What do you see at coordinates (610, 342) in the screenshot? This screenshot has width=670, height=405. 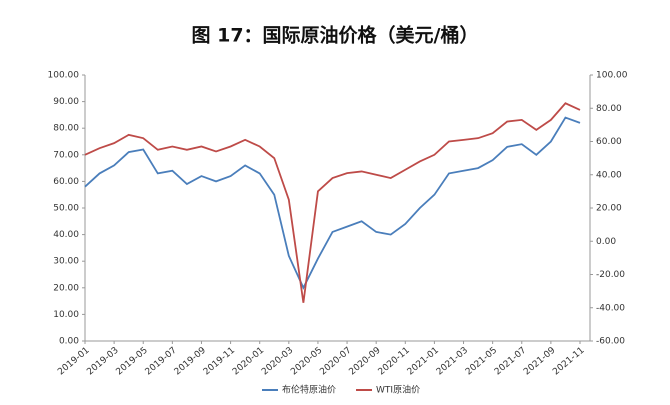 I see `y2-tick-label: -60.00` at bounding box center [610, 342].